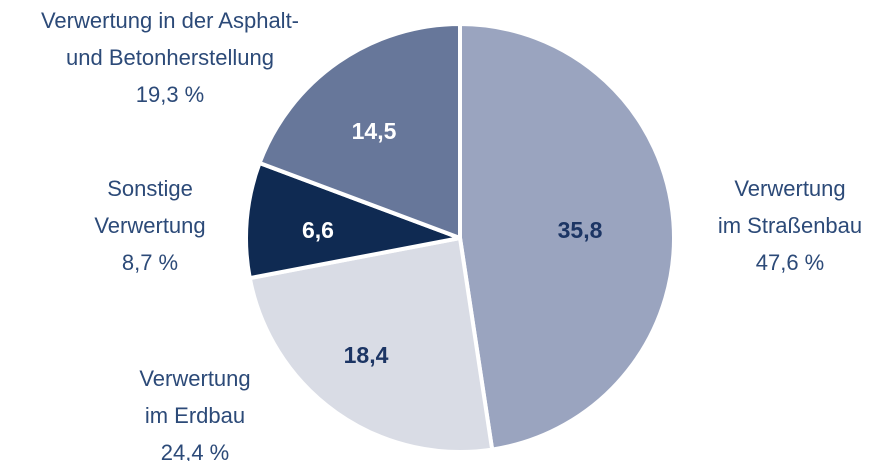  Describe the element at coordinates (790, 262) in the screenshot. I see `percent-label: 47,6 %` at that location.